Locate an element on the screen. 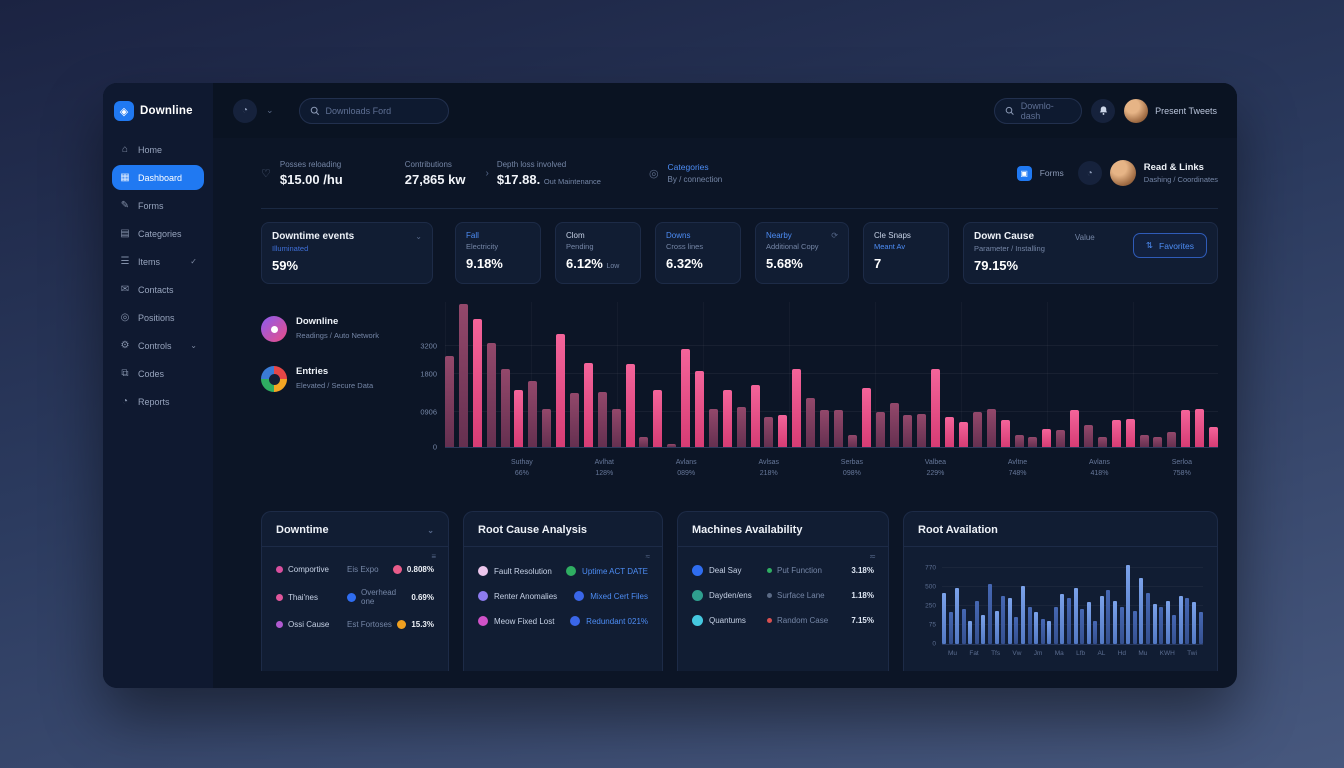 Image resolution: width=1344 pixels, height=768 pixels. stat-card-downtime-events: Downtime events ⌄ Illuminated 59% is located at coordinates (347, 253).